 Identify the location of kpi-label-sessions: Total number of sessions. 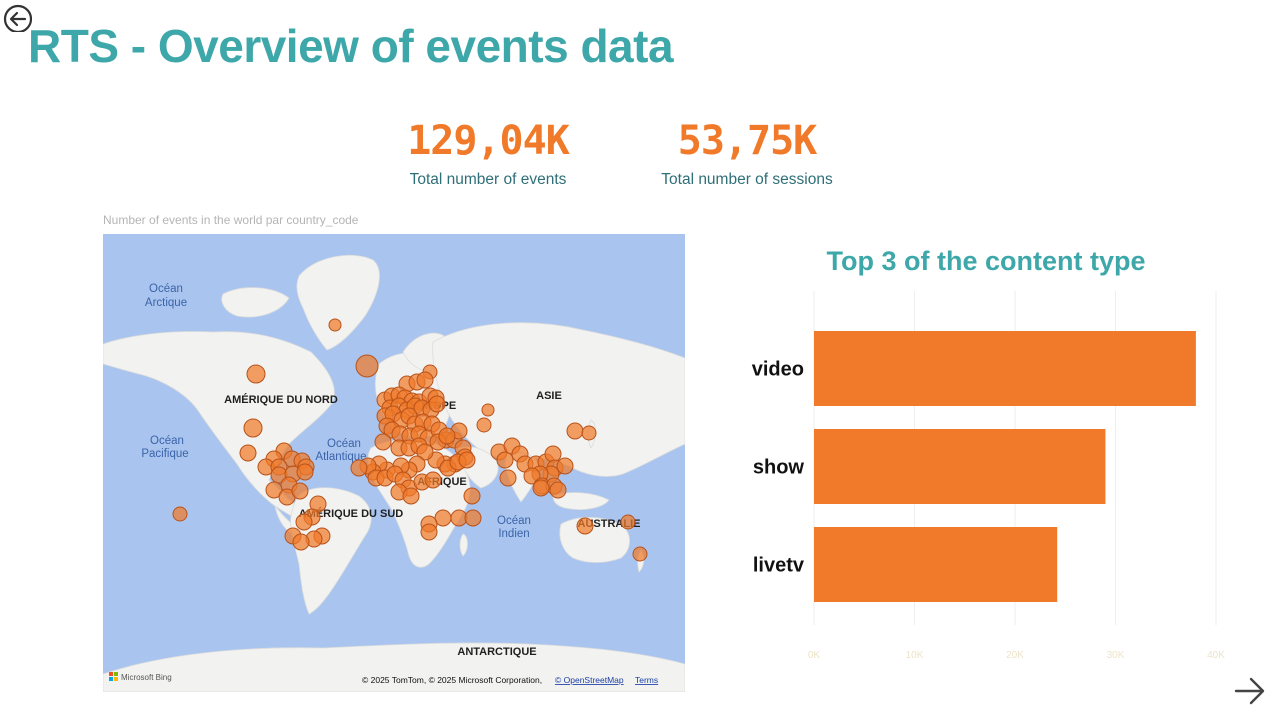
(747, 179).